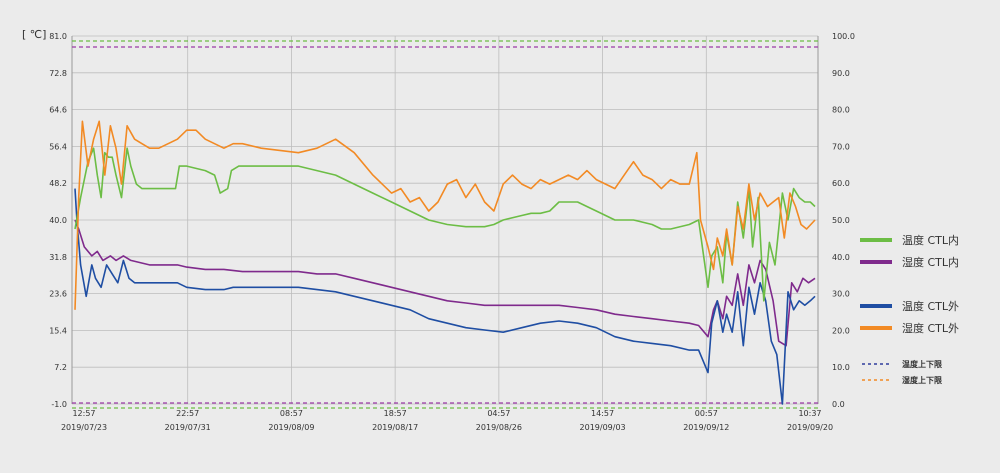 This screenshot has width=1000, height=473. What do you see at coordinates (603, 427) in the screenshot?
I see `x-tick-date: 2019/09/03` at bounding box center [603, 427].